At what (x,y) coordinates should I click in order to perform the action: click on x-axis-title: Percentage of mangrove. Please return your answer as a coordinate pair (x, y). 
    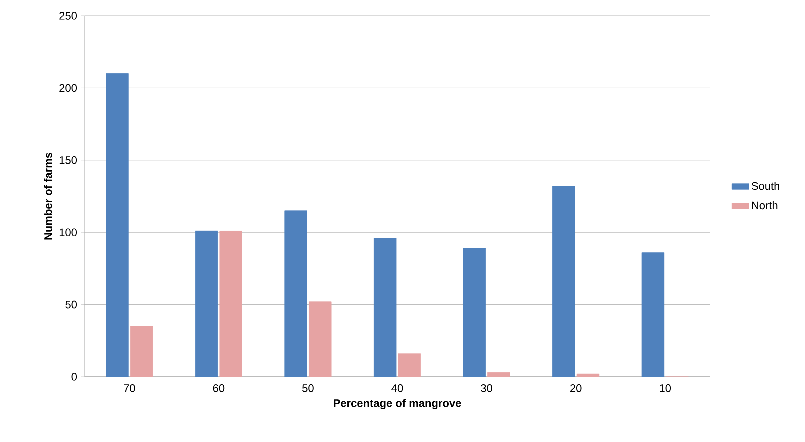
    Looking at the image, I should click on (398, 404).